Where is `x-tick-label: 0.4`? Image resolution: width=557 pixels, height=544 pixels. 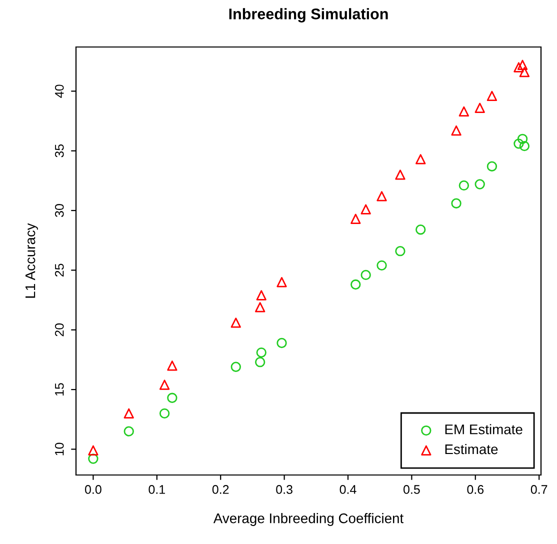
x-tick-label: 0.4 is located at coordinates (348, 489).